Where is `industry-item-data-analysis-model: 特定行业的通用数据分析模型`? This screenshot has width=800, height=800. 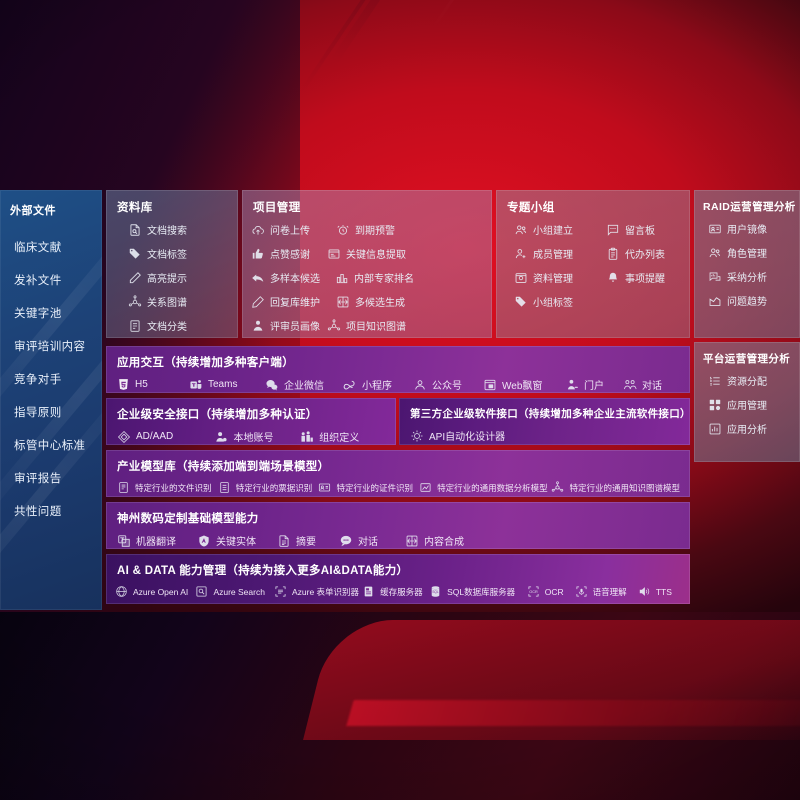
industry-item-data-analysis-model: 特定行业的通用数据分析模型 is located at coordinates (485, 487).